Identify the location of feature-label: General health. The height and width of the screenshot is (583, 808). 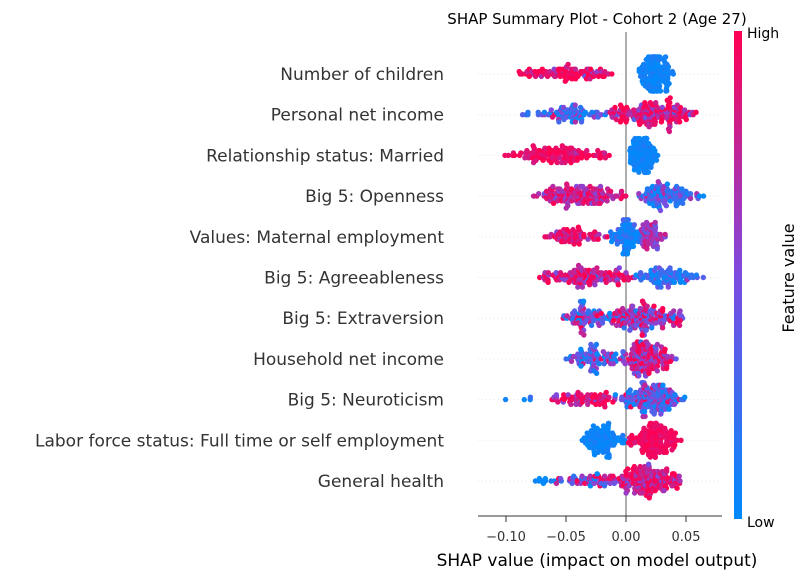
(381, 482).